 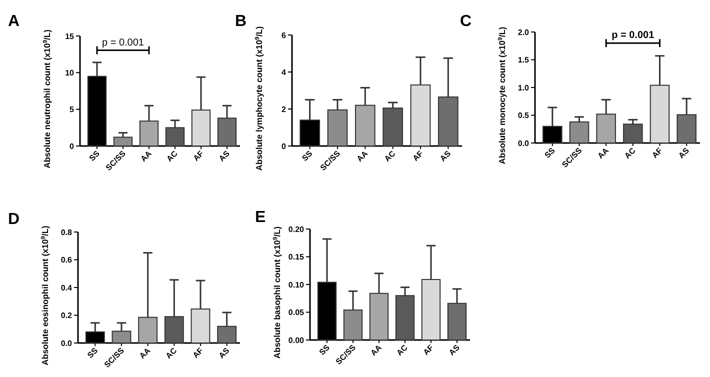 What do you see at coordinates (284, 109) in the screenshot?
I see `y-tick-label: 2` at bounding box center [284, 109].